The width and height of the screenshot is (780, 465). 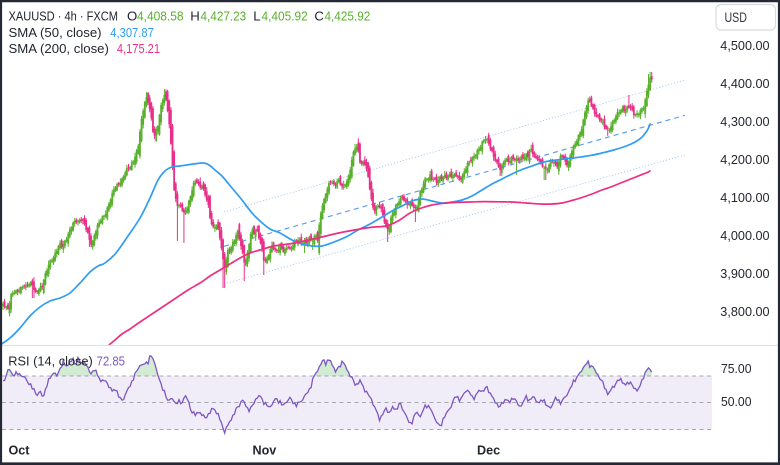 I want to click on svg-text: 4,400.00, so click(x=744, y=83).